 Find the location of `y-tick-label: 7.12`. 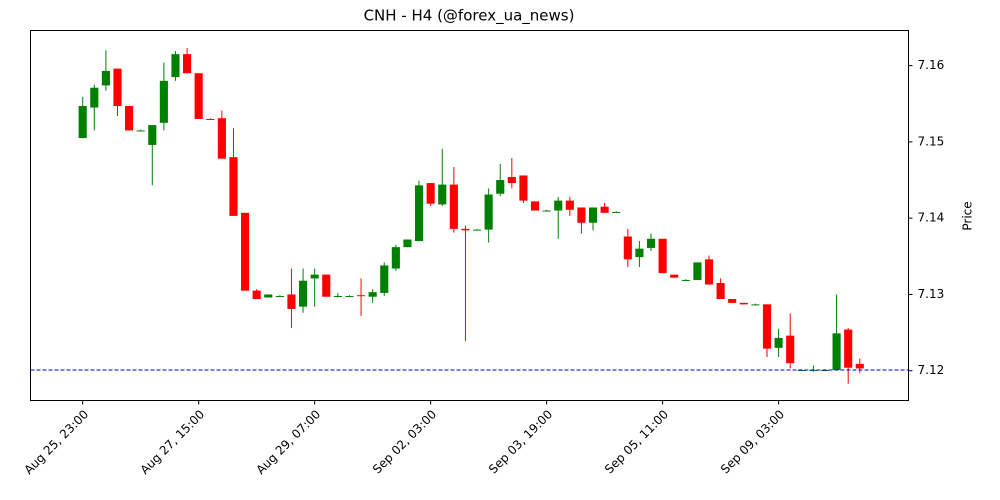

y-tick-label: 7.12 is located at coordinates (931, 370).